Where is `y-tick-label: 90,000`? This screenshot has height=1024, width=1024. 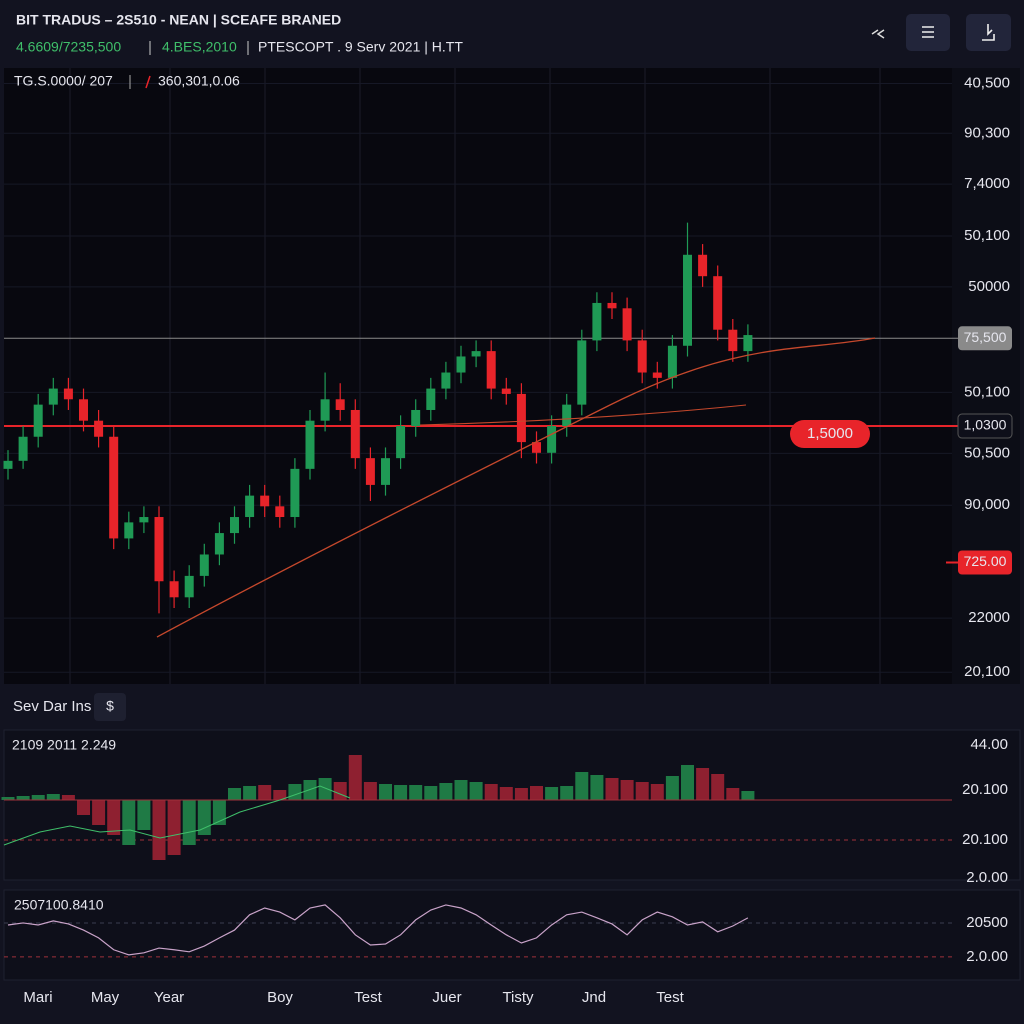
y-tick-label: 90,000 is located at coordinates (987, 504).